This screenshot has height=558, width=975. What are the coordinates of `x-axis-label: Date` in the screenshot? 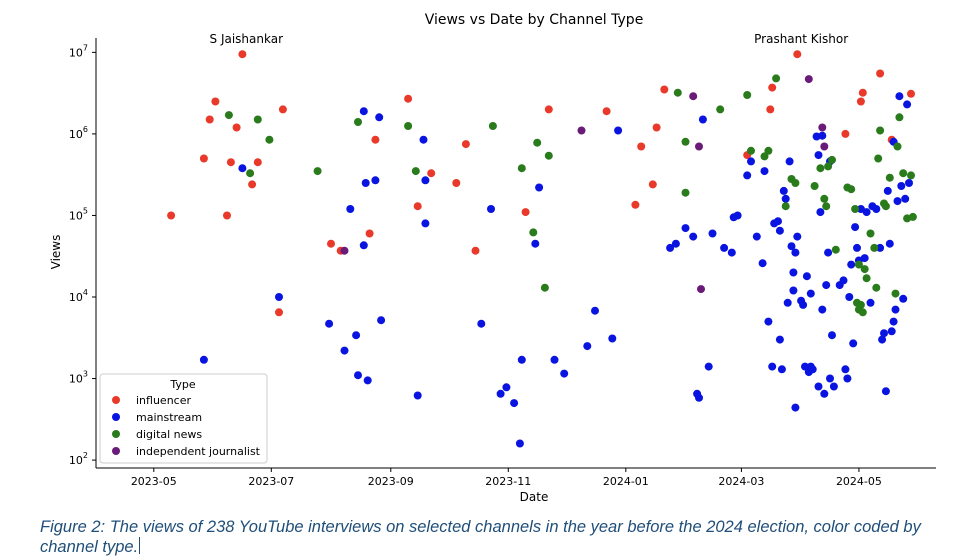 It's located at (534, 497).